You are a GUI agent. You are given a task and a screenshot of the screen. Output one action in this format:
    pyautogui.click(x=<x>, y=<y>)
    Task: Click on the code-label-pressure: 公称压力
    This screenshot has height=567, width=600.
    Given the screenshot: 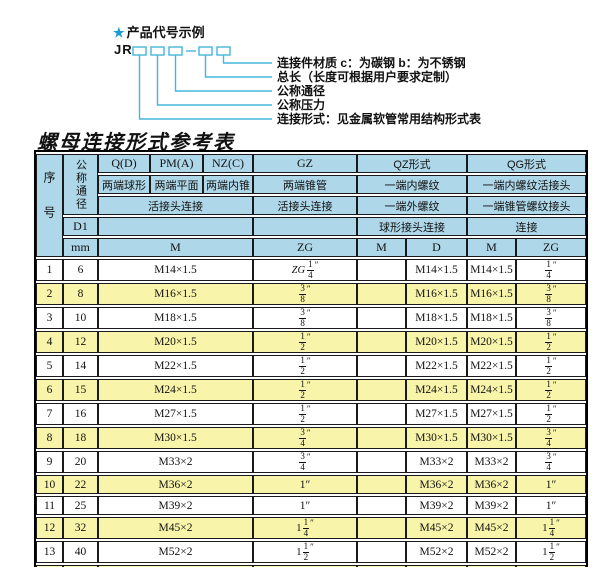 What is the action you would take?
    pyautogui.click(x=301, y=105)
    